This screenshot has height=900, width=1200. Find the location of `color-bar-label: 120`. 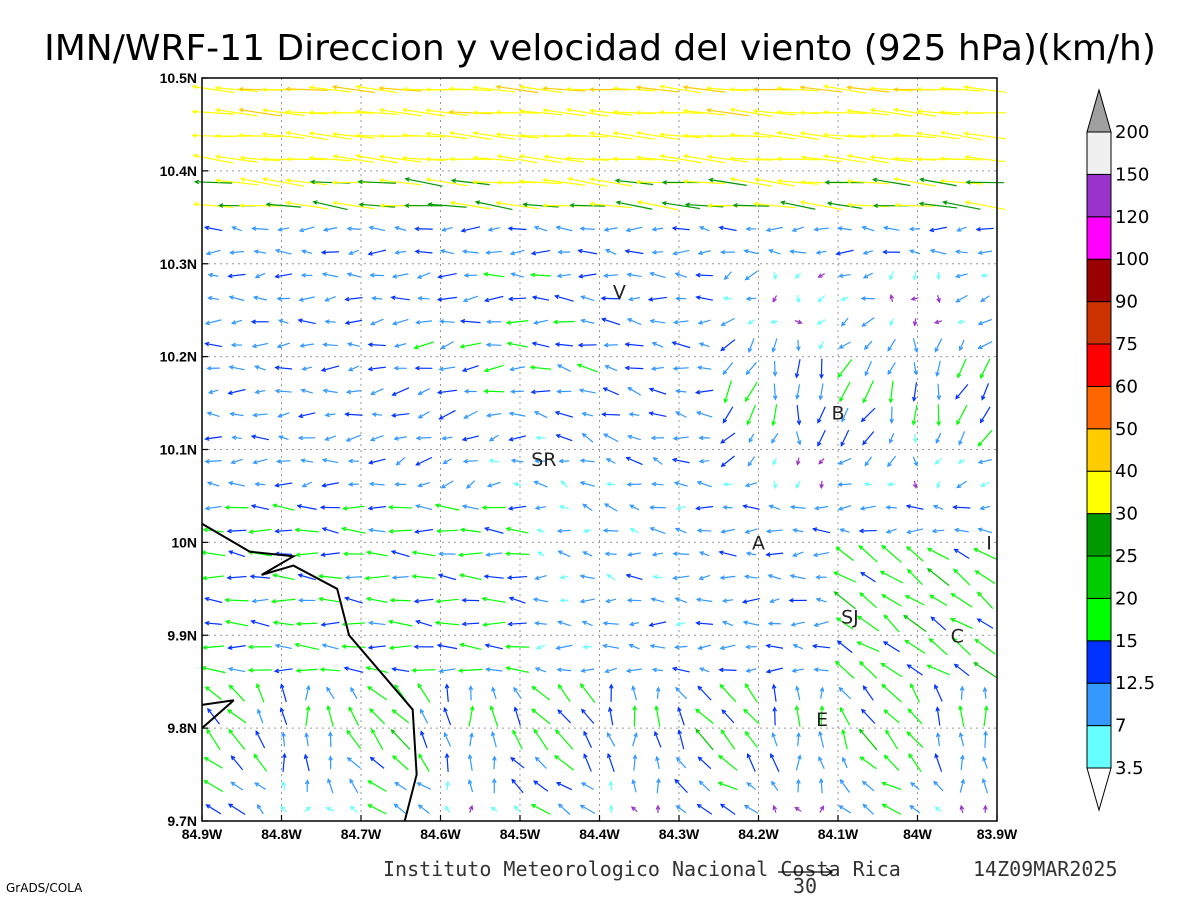

color-bar-label: 120 is located at coordinates (1132, 217).